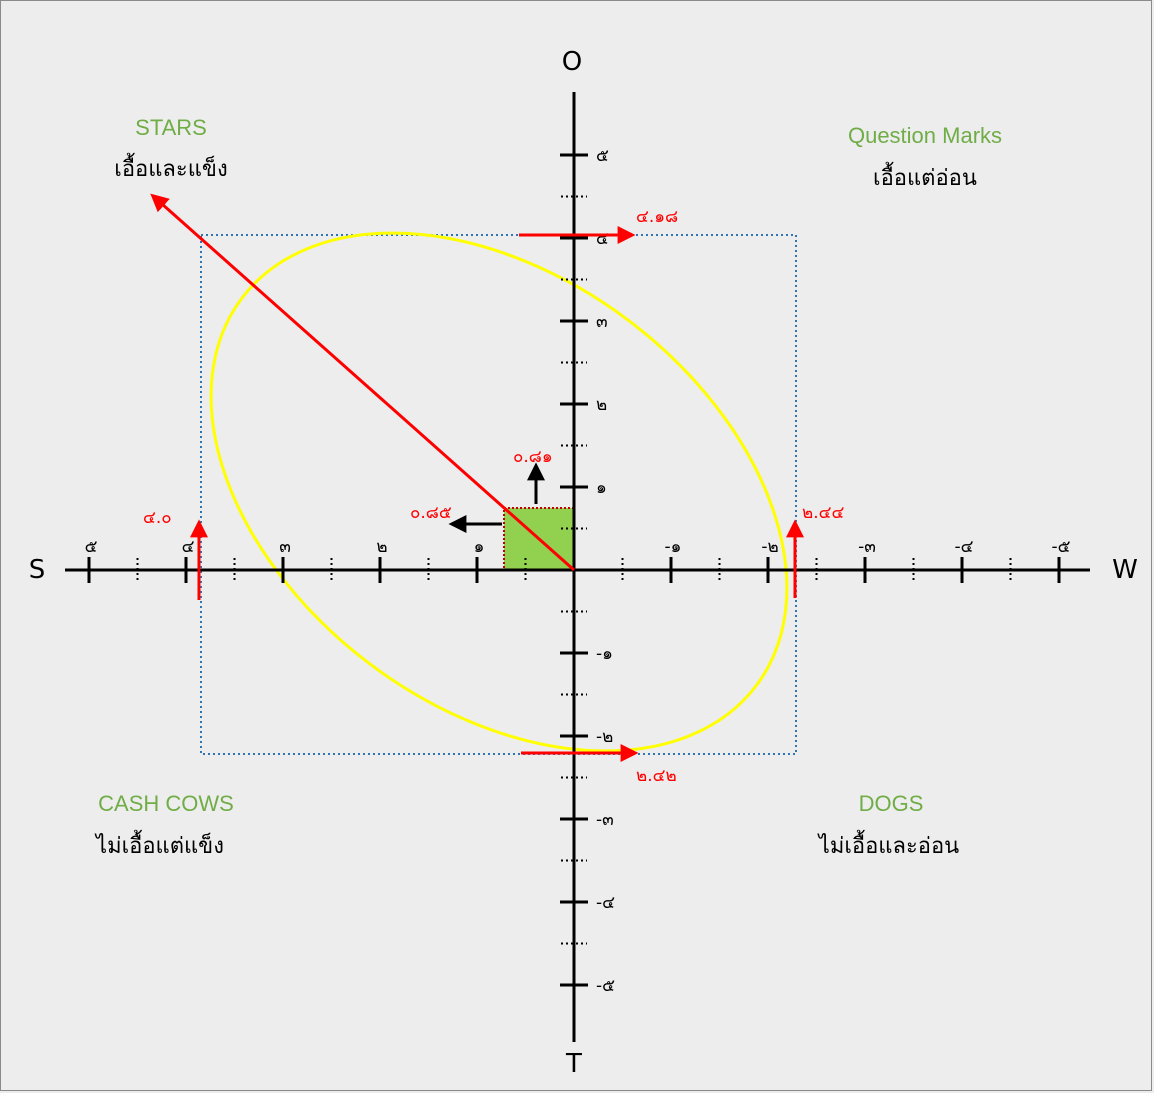 The height and width of the screenshot is (1093, 1154). I want to click on x-tick-label: ๑, so click(479, 547).